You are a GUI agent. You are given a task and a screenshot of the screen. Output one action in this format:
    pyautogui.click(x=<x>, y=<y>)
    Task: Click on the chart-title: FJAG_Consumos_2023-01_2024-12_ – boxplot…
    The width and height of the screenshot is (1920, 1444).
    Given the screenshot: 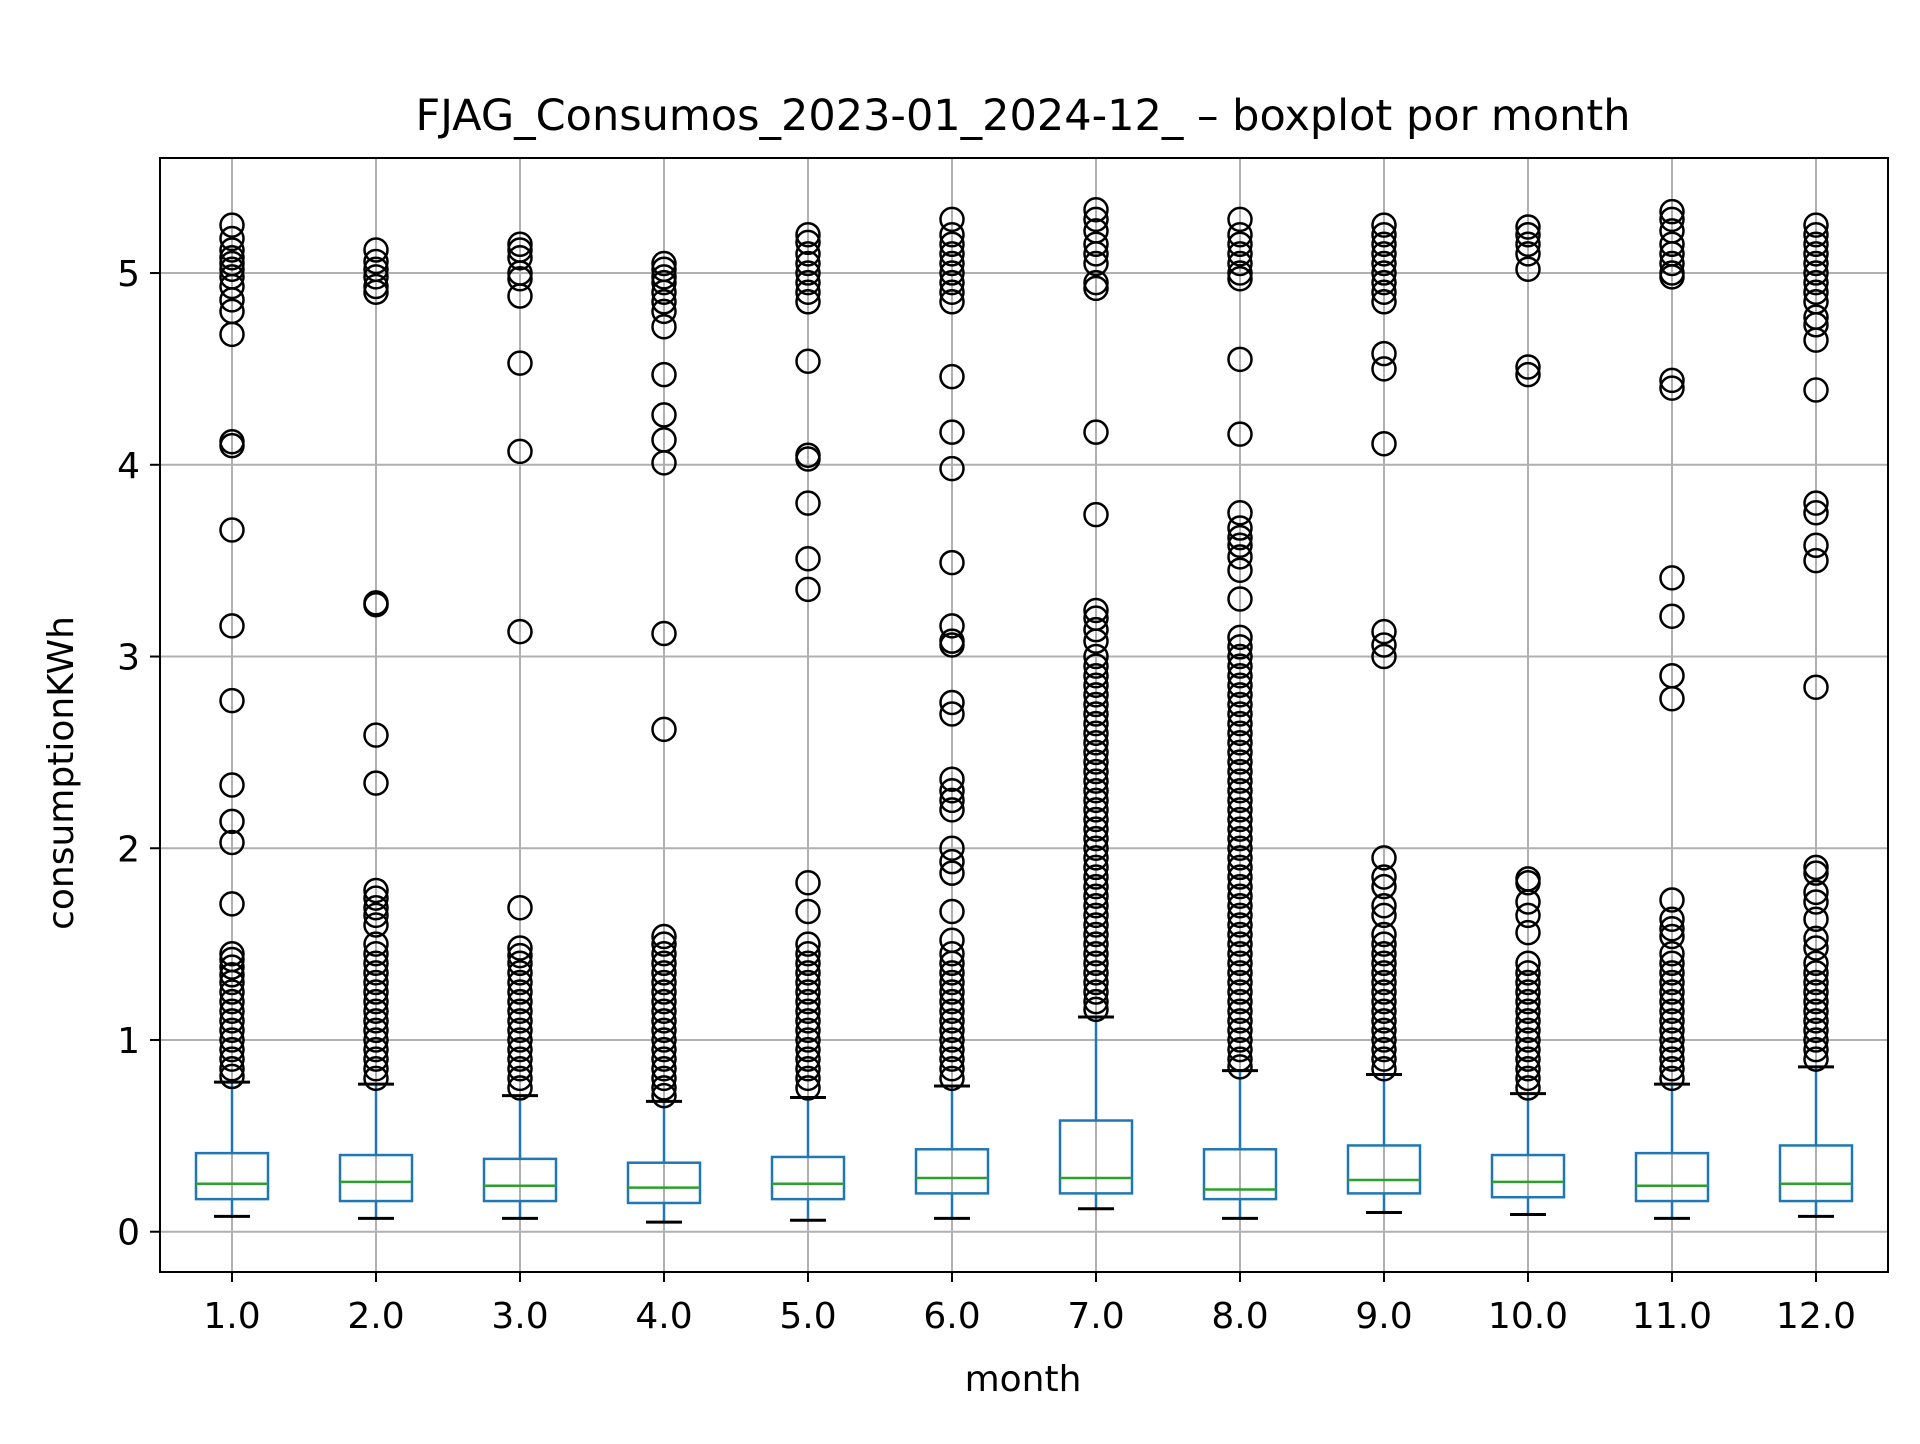 What is the action you would take?
    pyautogui.click(x=1023, y=116)
    